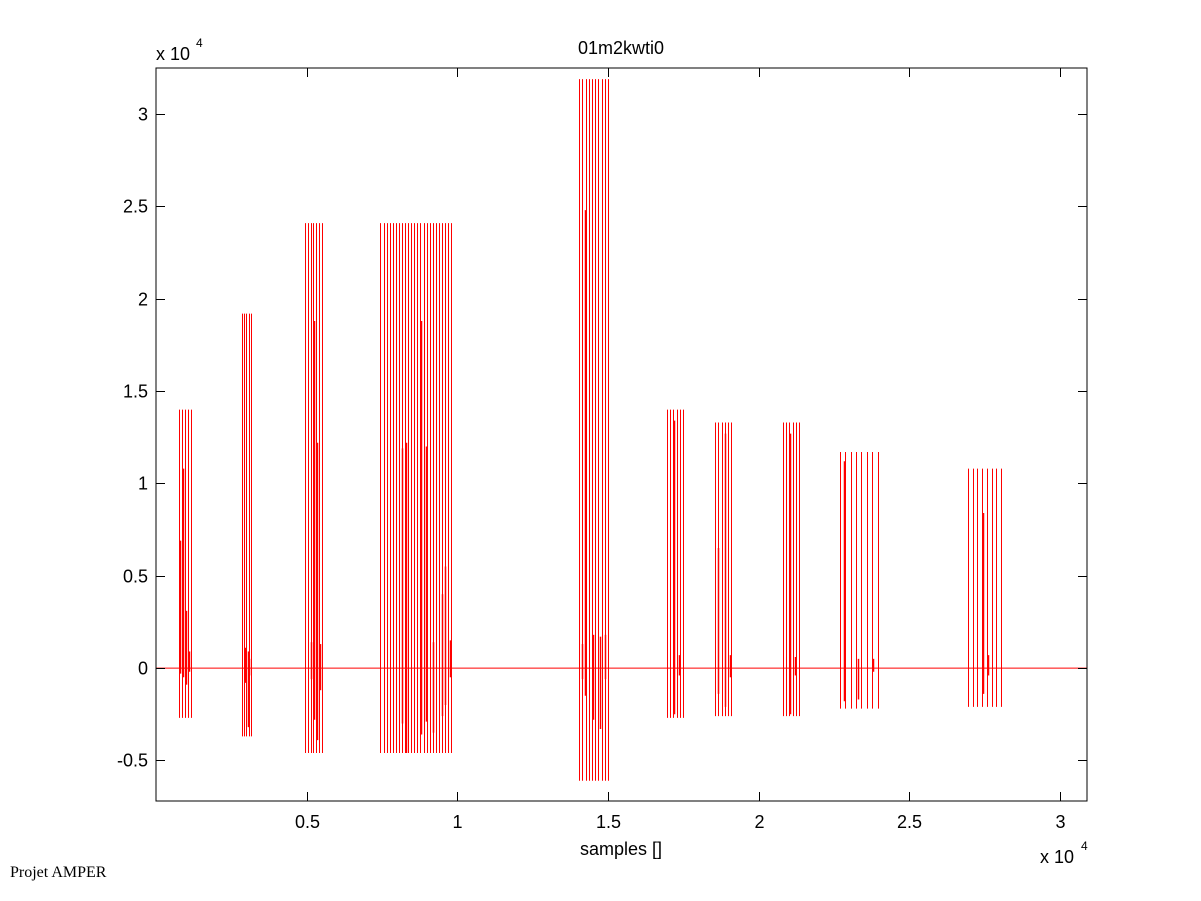  I want to click on x-tick-label: 0.5, so click(307, 822).